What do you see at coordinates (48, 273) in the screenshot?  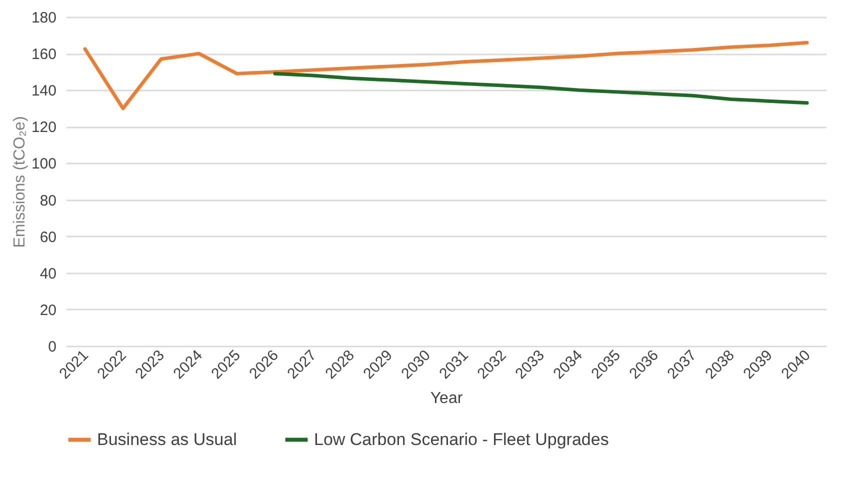 I see `y-tick-label: 40` at bounding box center [48, 273].